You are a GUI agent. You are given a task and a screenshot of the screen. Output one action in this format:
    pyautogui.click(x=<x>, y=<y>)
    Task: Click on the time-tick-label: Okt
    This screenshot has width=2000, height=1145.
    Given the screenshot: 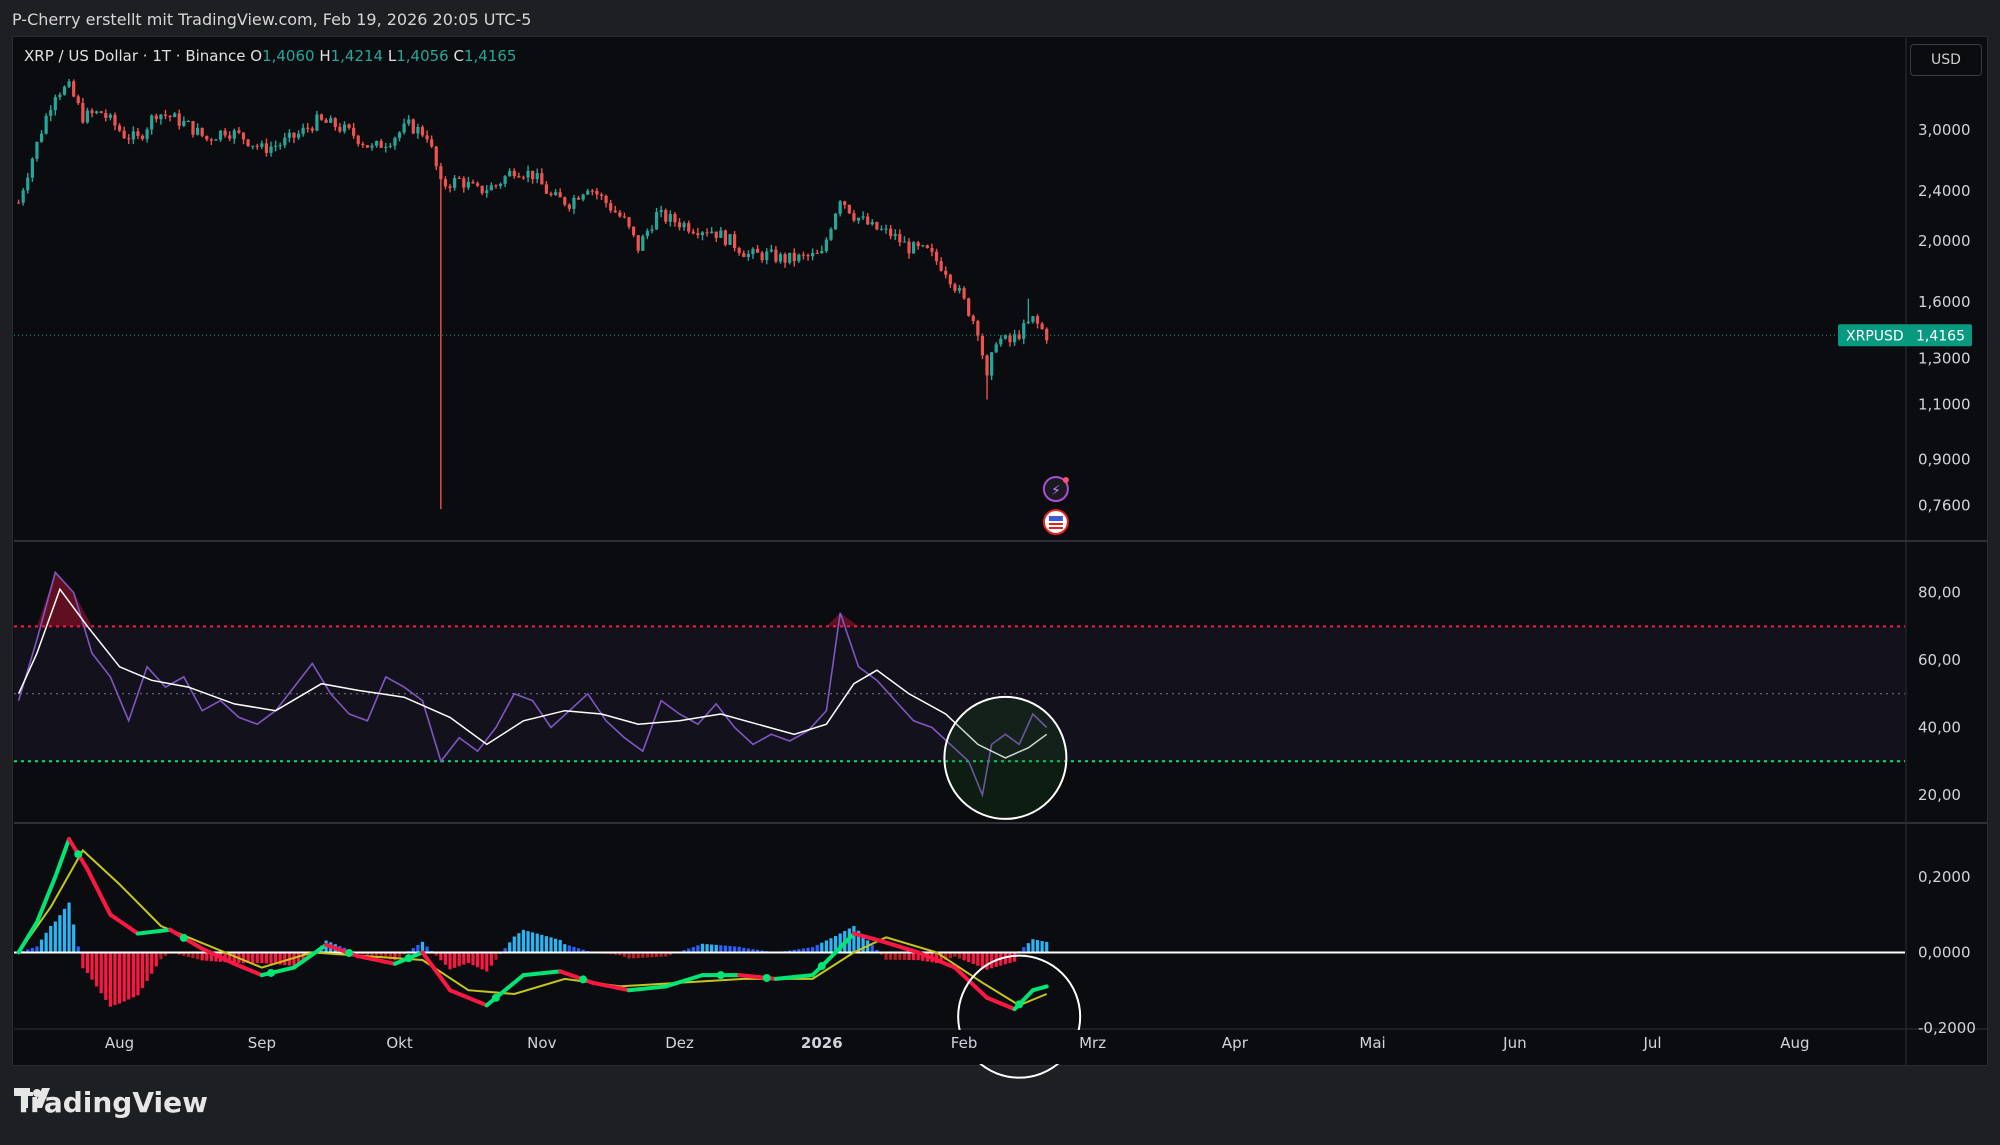 What is the action you would take?
    pyautogui.click(x=399, y=1043)
    